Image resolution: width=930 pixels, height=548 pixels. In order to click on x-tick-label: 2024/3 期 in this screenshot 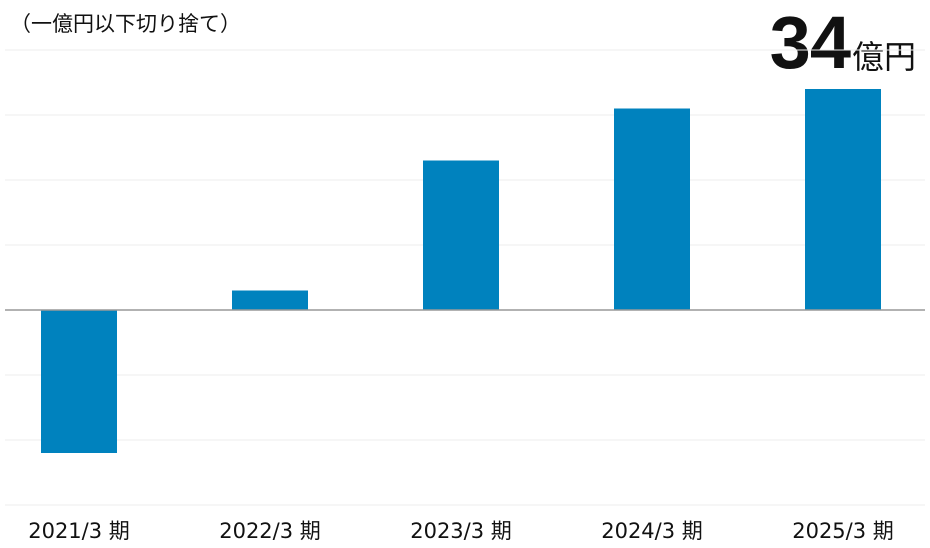, I will do `click(652, 531)`.